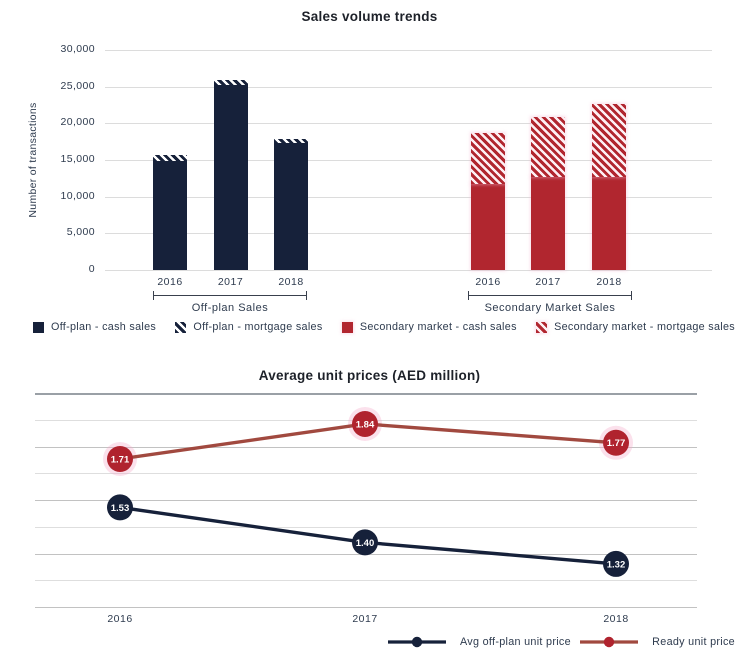  What do you see at coordinates (644, 327) in the screenshot?
I see `legend-label: Secondary market - mortgage sales` at bounding box center [644, 327].